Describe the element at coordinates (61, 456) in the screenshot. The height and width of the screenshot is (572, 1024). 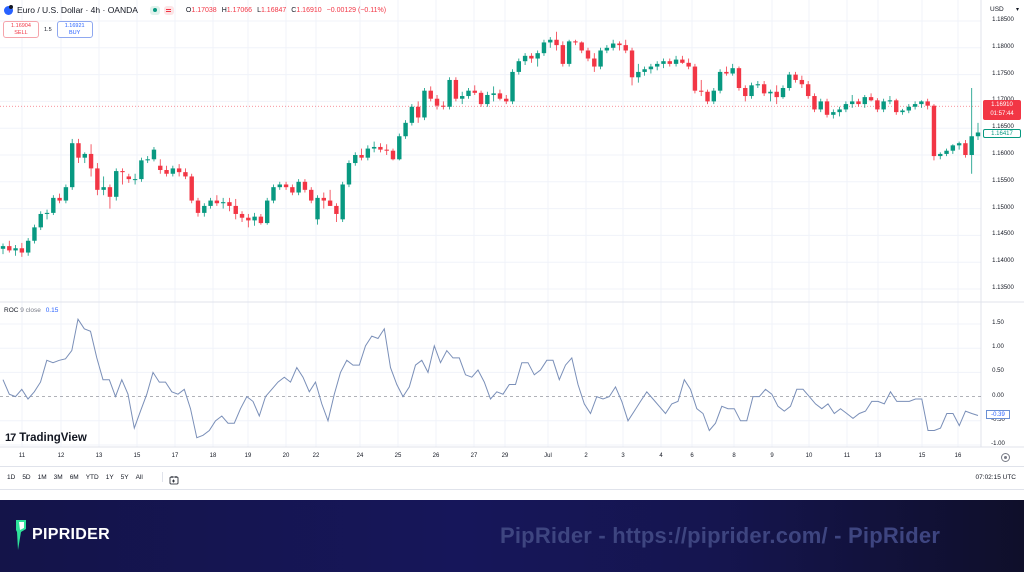
I see `time-tick-label: 12` at that location.